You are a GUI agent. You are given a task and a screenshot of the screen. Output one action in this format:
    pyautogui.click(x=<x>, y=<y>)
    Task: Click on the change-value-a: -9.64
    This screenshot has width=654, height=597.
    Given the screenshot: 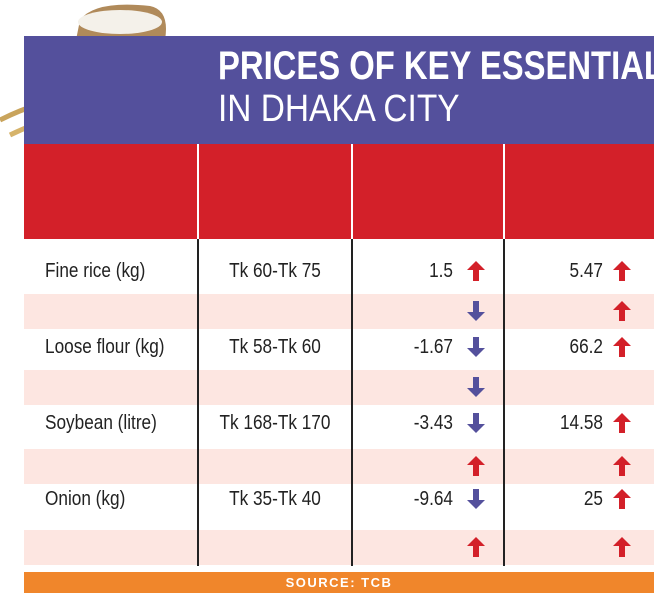 What is the action you would take?
    pyautogui.click(x=433, y=499)
    